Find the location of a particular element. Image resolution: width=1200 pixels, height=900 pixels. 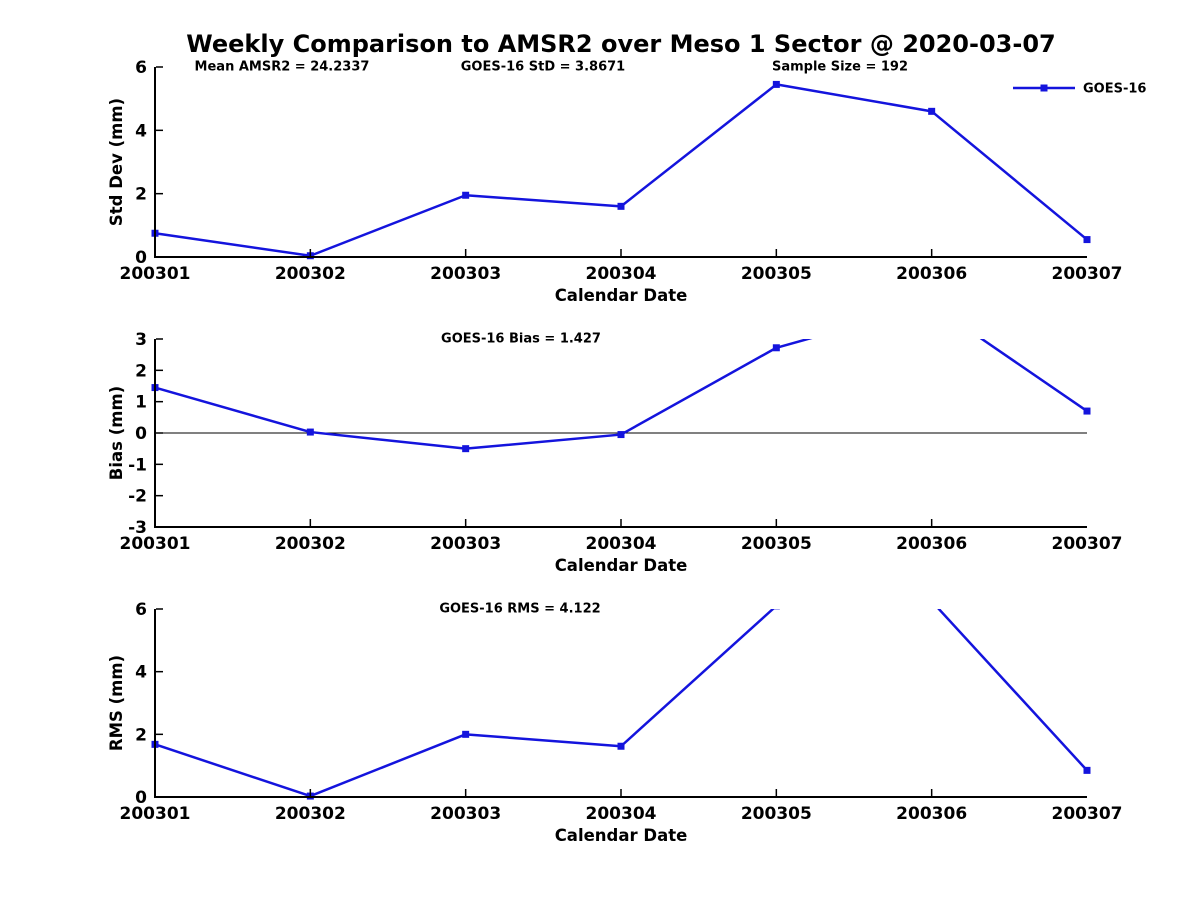

legend: GOES-16 is located at coordinates (1079, 89).